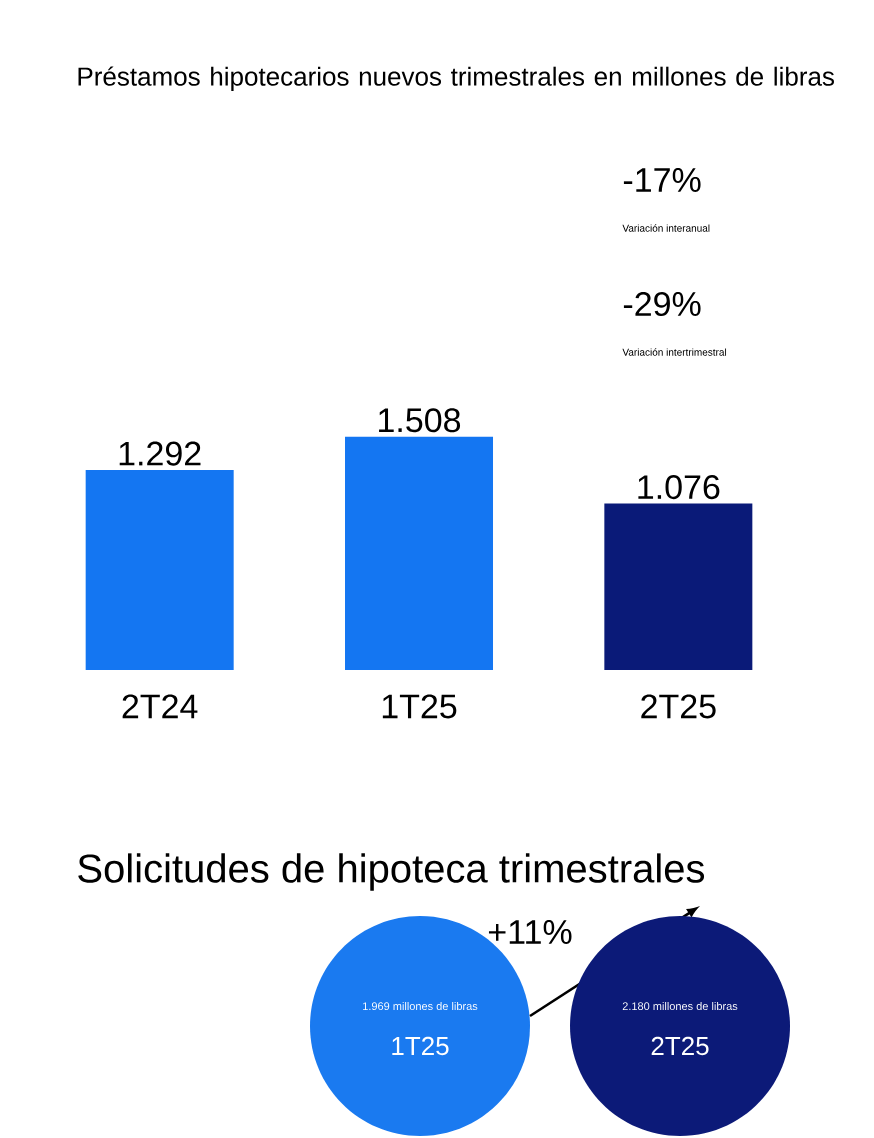 The width and height of the screenshot is (874, 1138). Describe the element at coordinates (391, 872) in the screenshot. I see `text: Solicitudes de hipoteca trimestrales` at that location.